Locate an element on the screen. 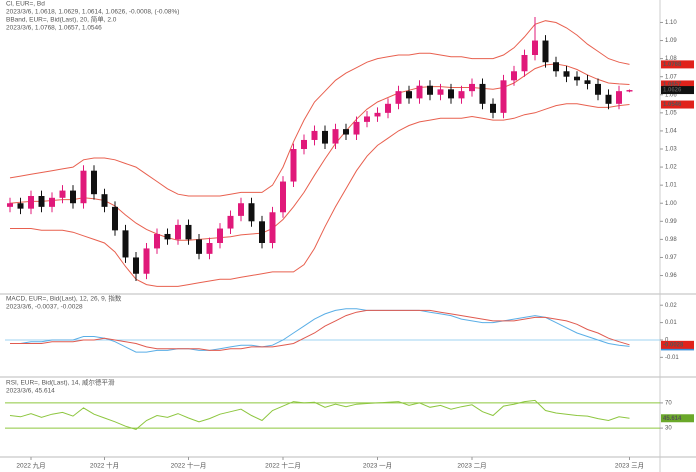  x-tick-label: 2022 十二月 is located at coordinates (283, 465).